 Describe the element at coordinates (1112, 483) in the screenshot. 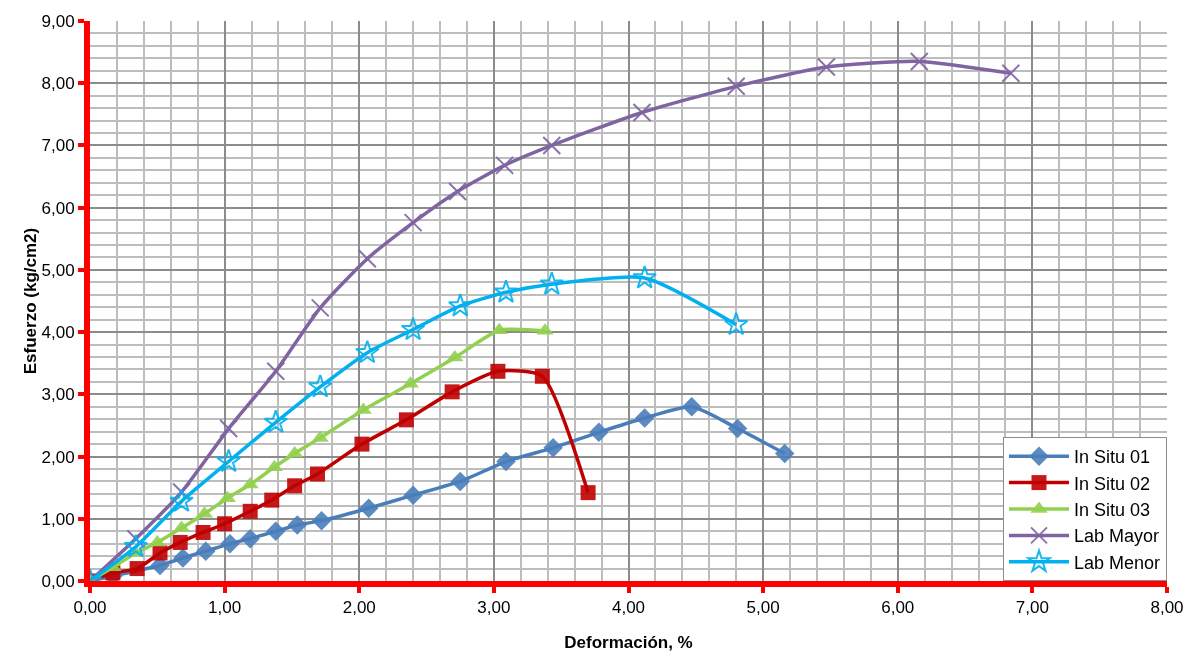

I see `legend-label: In Situ 02` at that location.